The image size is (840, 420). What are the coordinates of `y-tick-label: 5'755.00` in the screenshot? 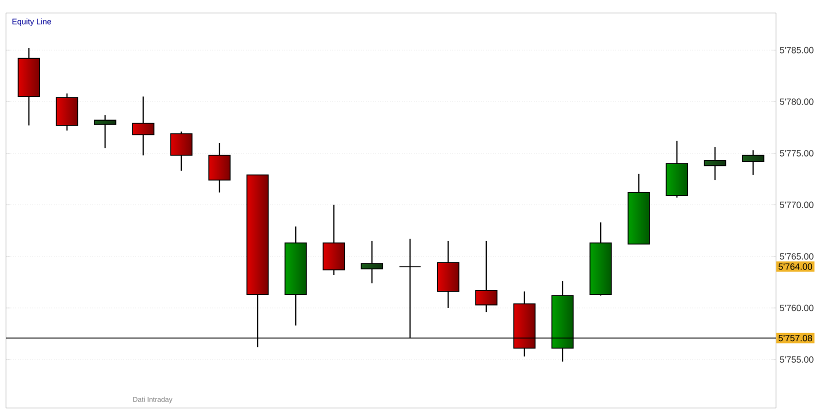 It's located at (797, 359).